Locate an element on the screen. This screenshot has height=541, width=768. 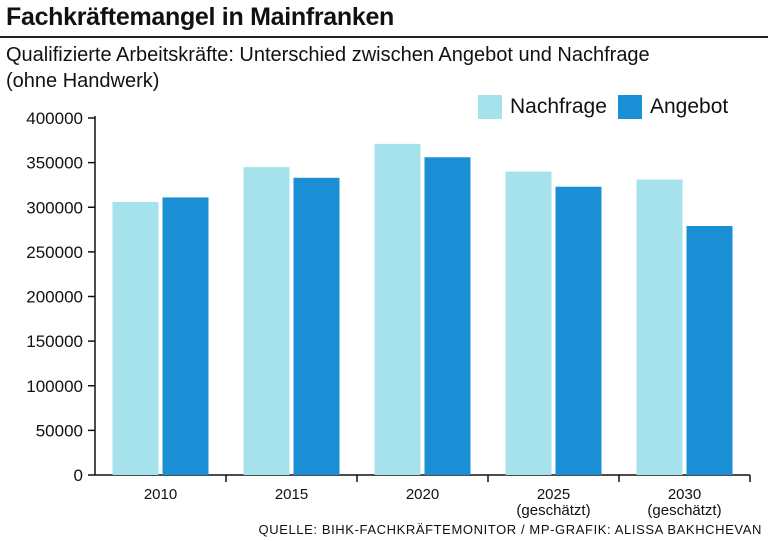
legend-label-nachfrage: Nachfrage is located at coordinates (558, 106).